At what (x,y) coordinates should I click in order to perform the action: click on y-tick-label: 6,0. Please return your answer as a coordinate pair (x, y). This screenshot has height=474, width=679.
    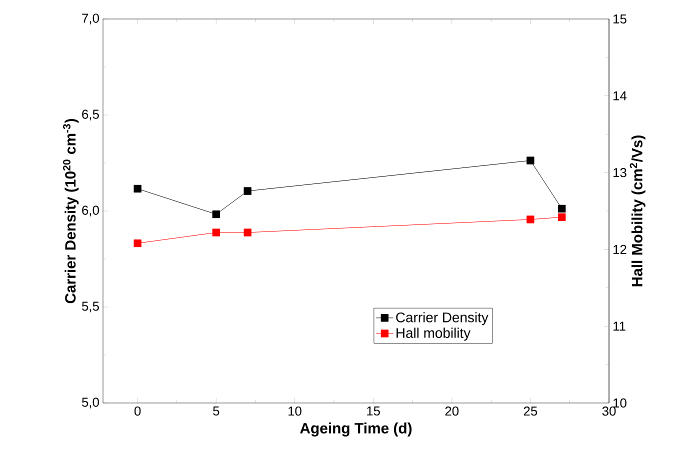
    Looking at the image, I should click on (90, 211).